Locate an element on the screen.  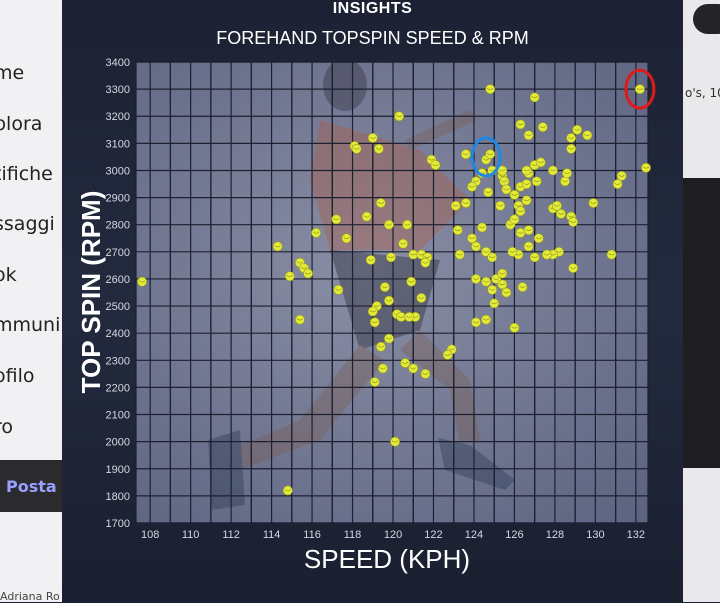
x-tick-label: 130 is located at coordinates (595, 535).